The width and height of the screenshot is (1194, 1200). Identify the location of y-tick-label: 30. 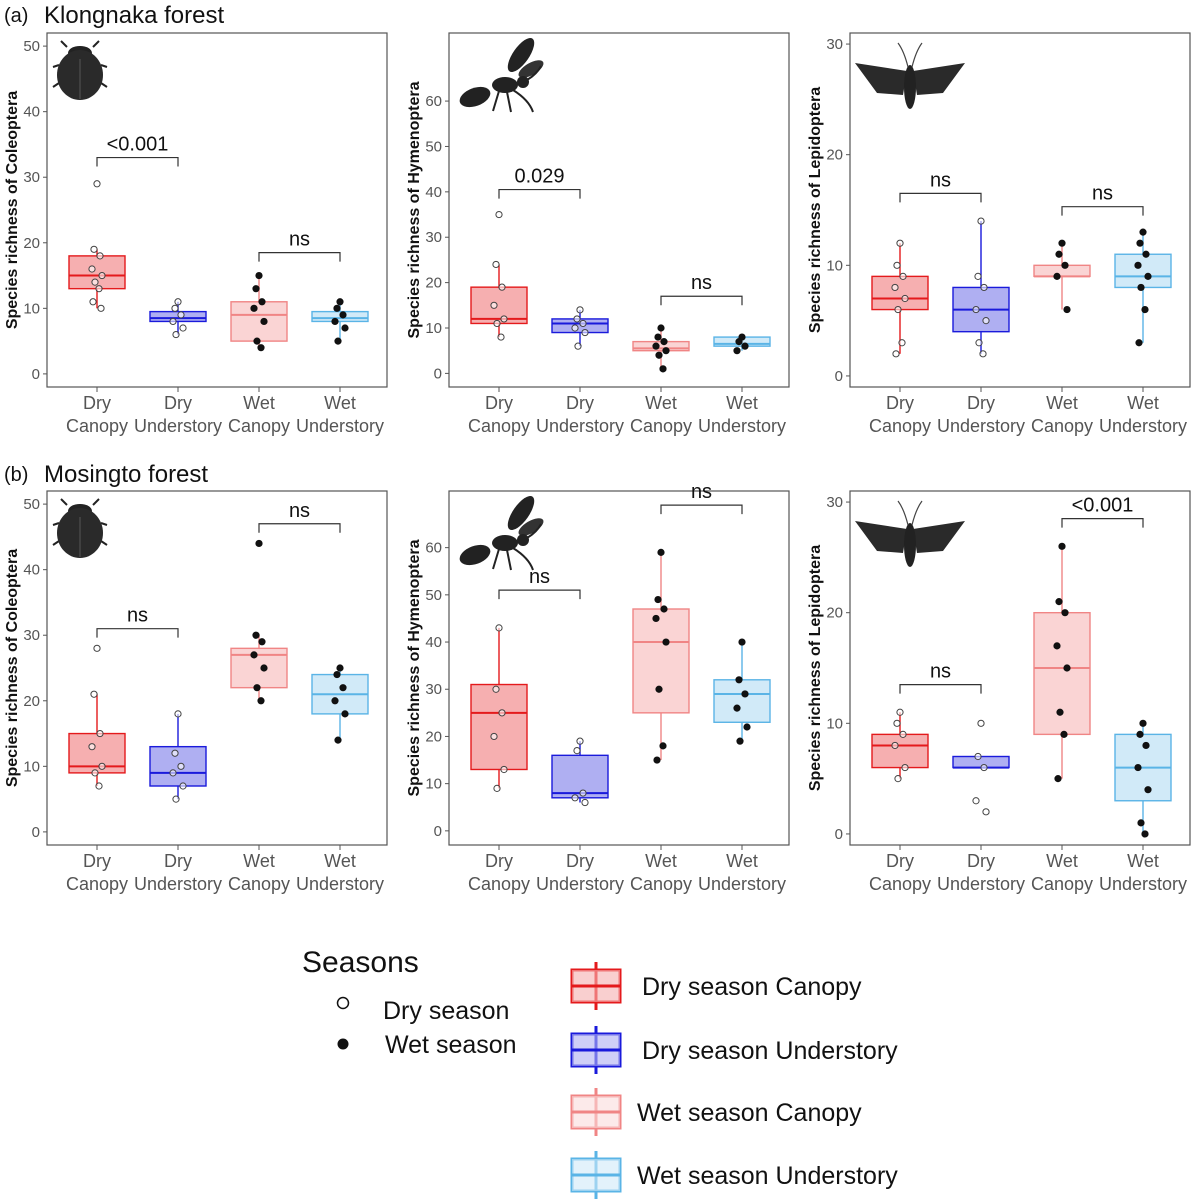
(834, 44).